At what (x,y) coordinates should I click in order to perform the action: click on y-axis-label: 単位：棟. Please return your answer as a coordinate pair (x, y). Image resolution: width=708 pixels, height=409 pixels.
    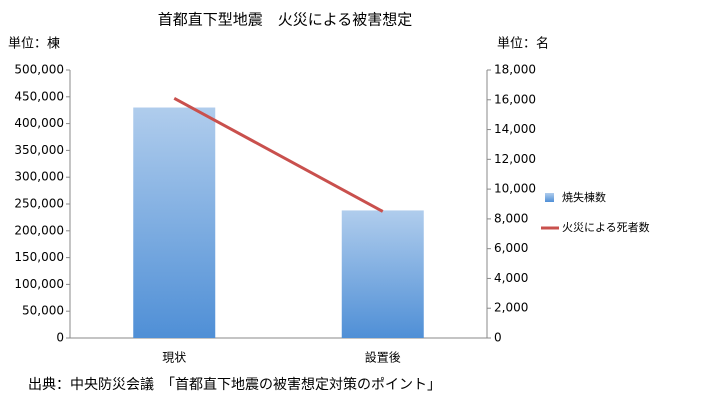
    Looking at the image, I should click on (34, 44).